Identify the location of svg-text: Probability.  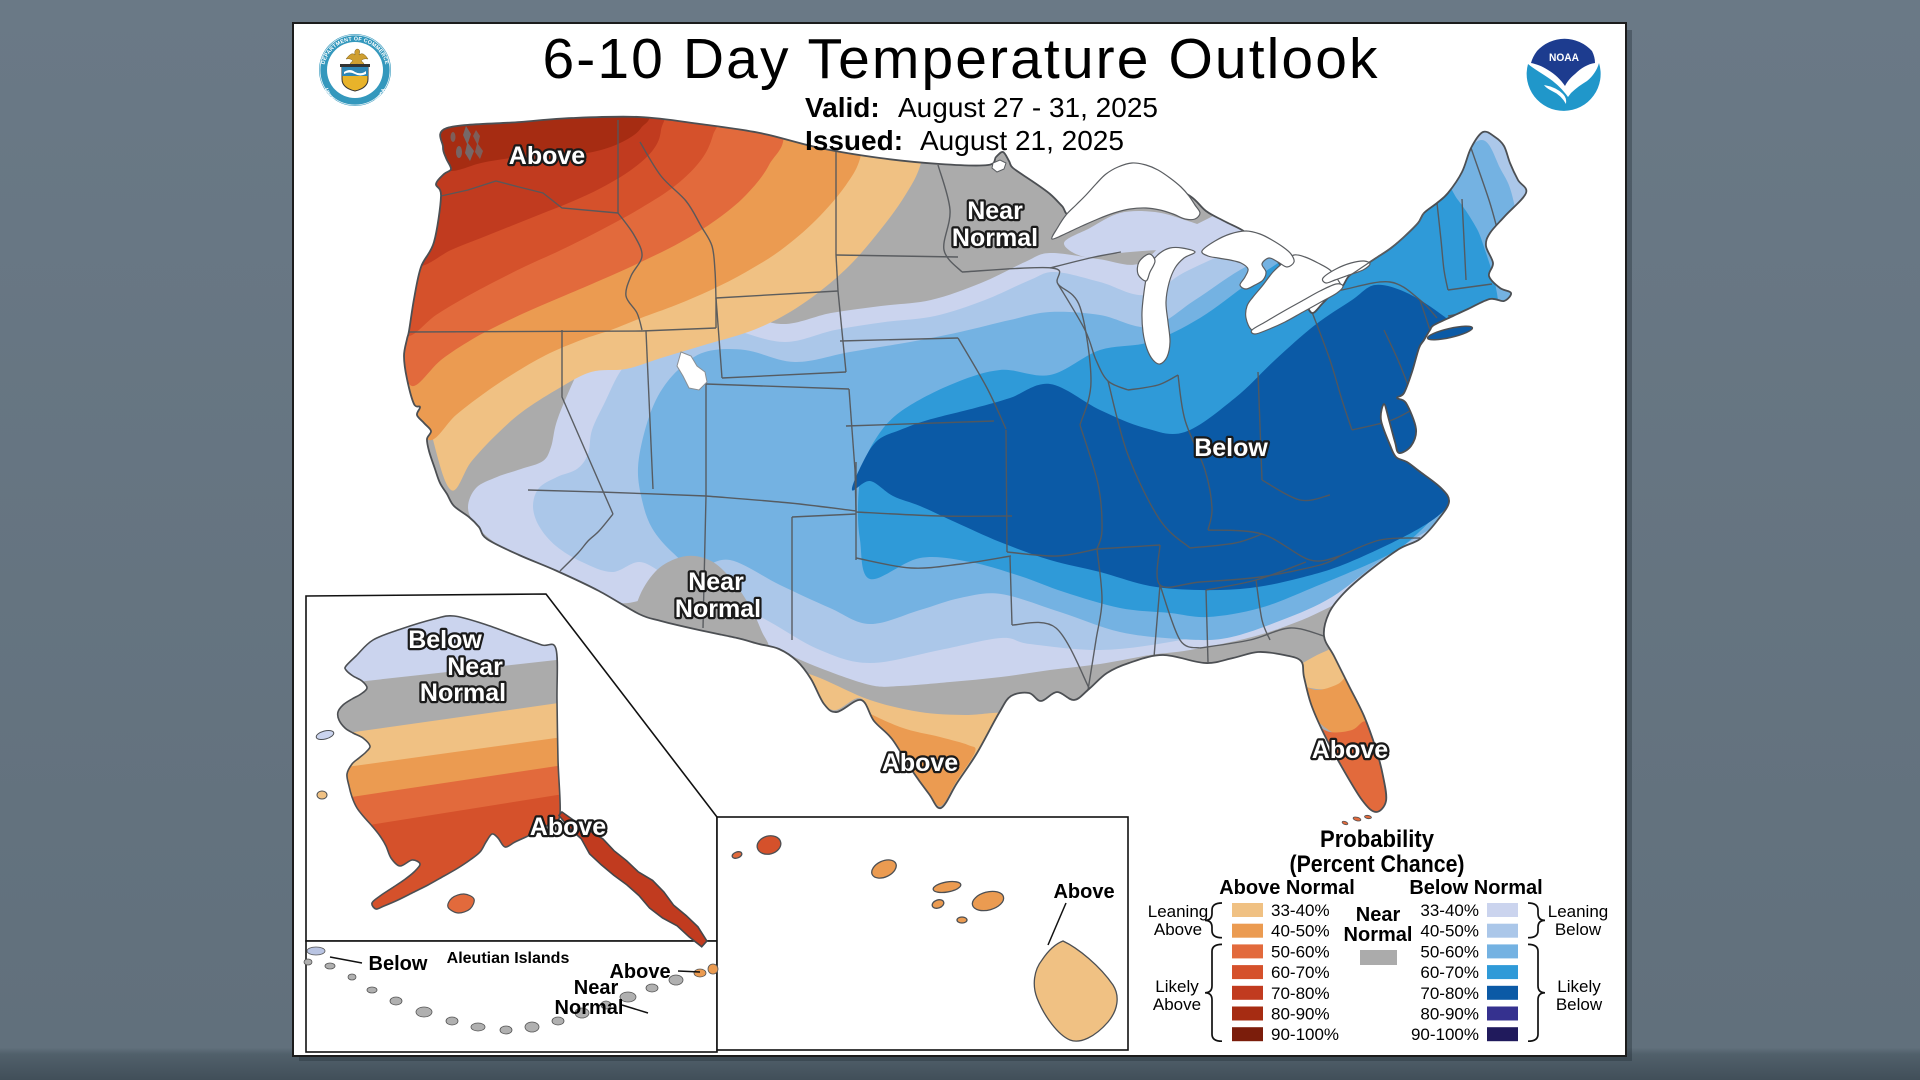
(1377, 839).